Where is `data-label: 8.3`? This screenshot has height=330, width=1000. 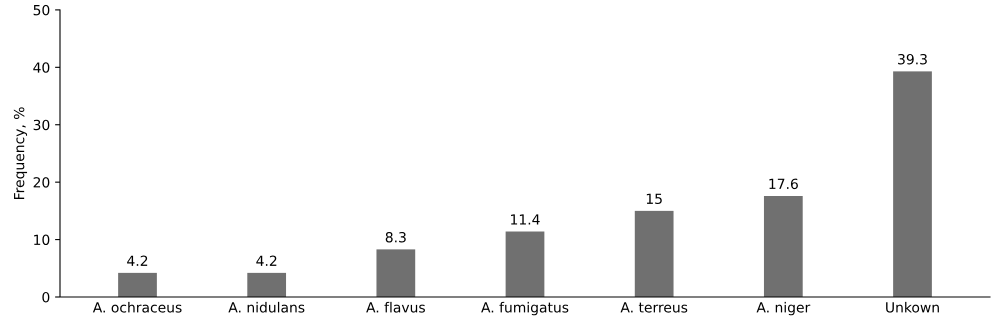 data-label: 8.3 is located at coordinates (396, 237).